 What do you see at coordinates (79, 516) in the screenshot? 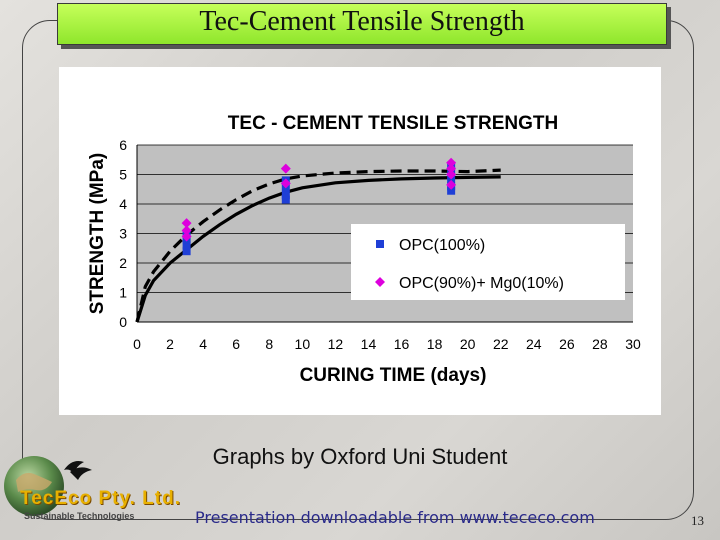
I see `logo-tagline: Sustainable Technologies` at bounding box center [79, 516].